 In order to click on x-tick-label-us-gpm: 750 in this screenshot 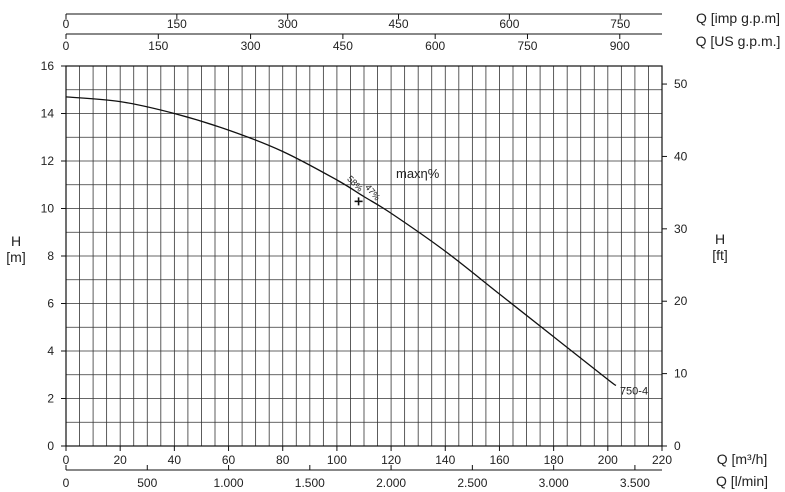, I will do `click(527, 46)`.